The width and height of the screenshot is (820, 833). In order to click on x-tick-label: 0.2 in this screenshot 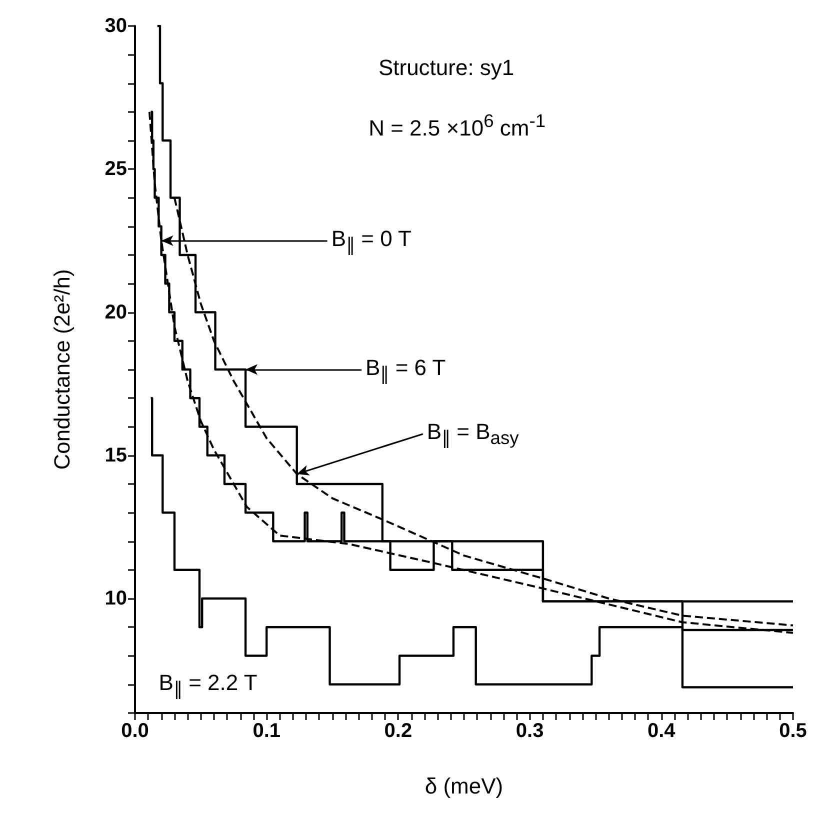, I will do `click(398, 731)`.